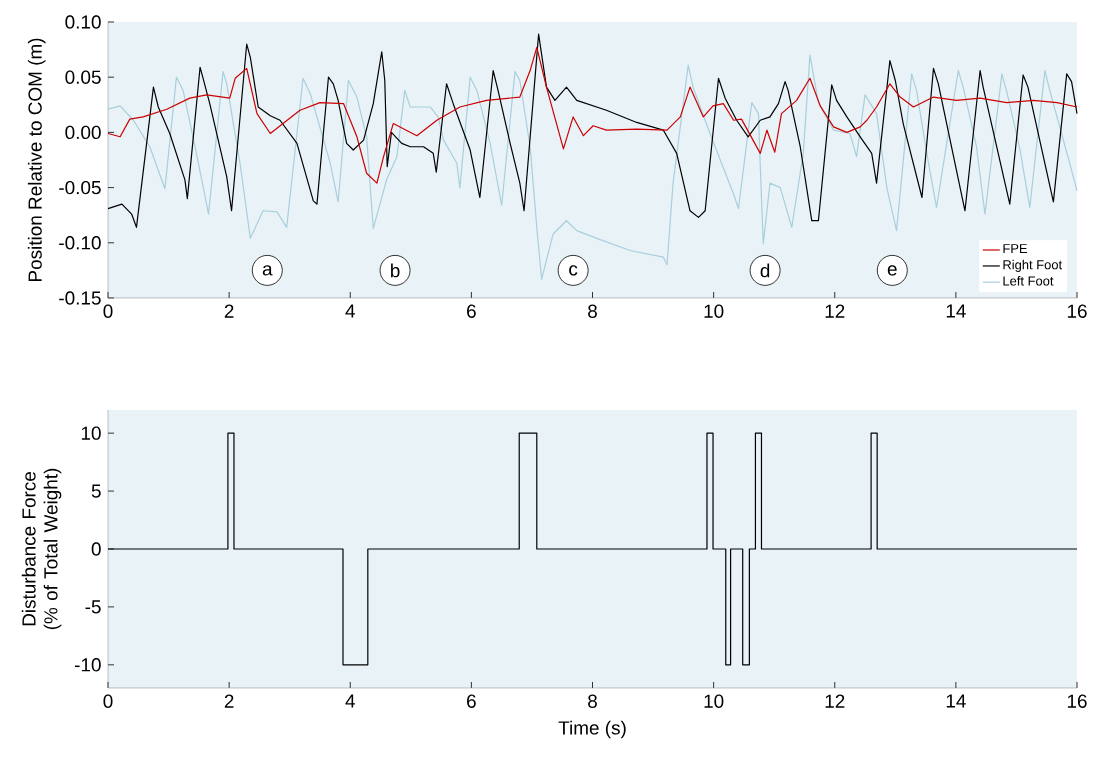 The width and height of the screenshot is (1096, 765). What do you see at coordinates (83, 77) in the screenshot?
I see `y-tick-label: 0.05` at bounding box center [83, 77].